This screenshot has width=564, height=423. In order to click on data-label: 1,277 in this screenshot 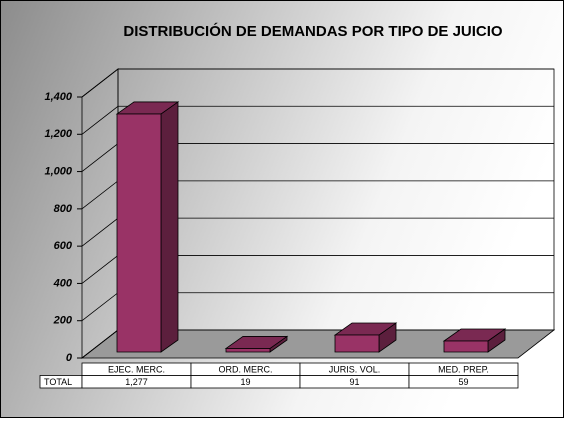, I will do `click(136, 382)`.